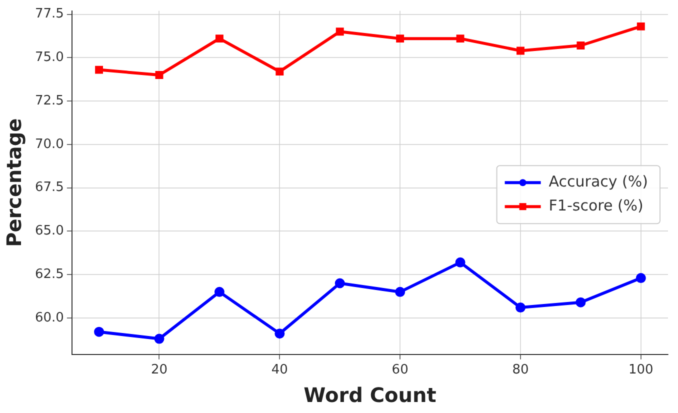 The height and width of the screenshot is (413, 678). I want to click on y-tick-label: 75.0, so click(49, 58).